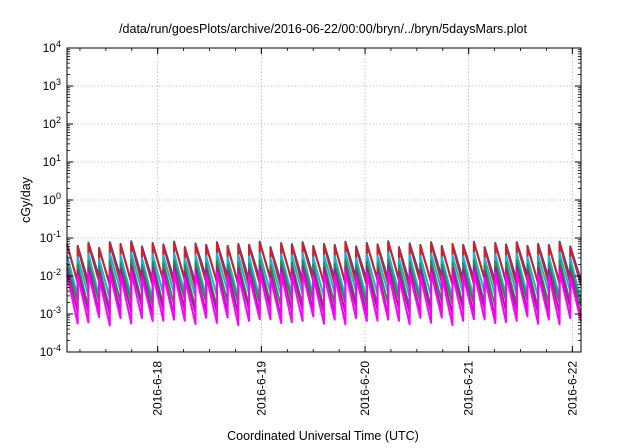 This screenshot has width=640, height=448. Describe the element at coordinates (52, 161) in the screenshot. I see `y-tick-label: 10¹` at that location.